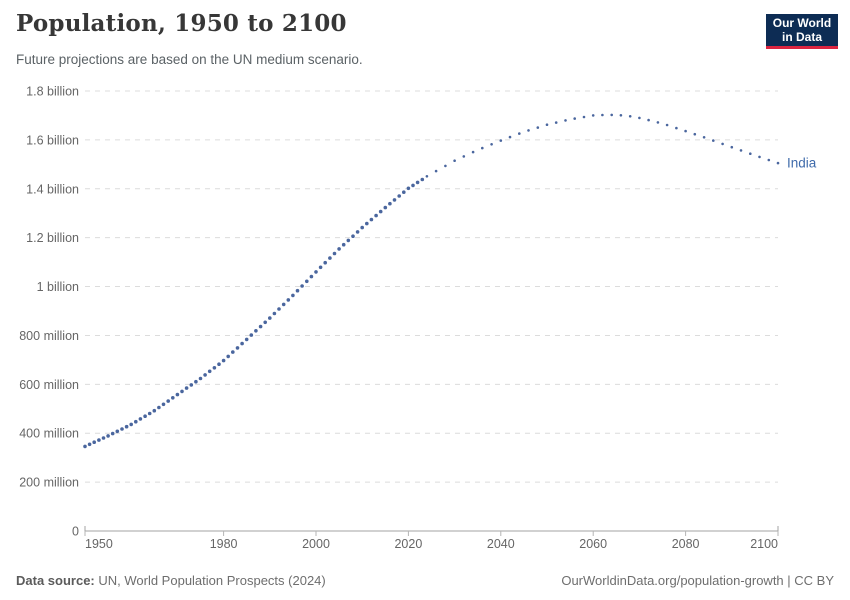  What do you see at coordinates (316, 544) in the screenshot?
I see `x-tick-label: 2000` at bounding box center [316, 544].